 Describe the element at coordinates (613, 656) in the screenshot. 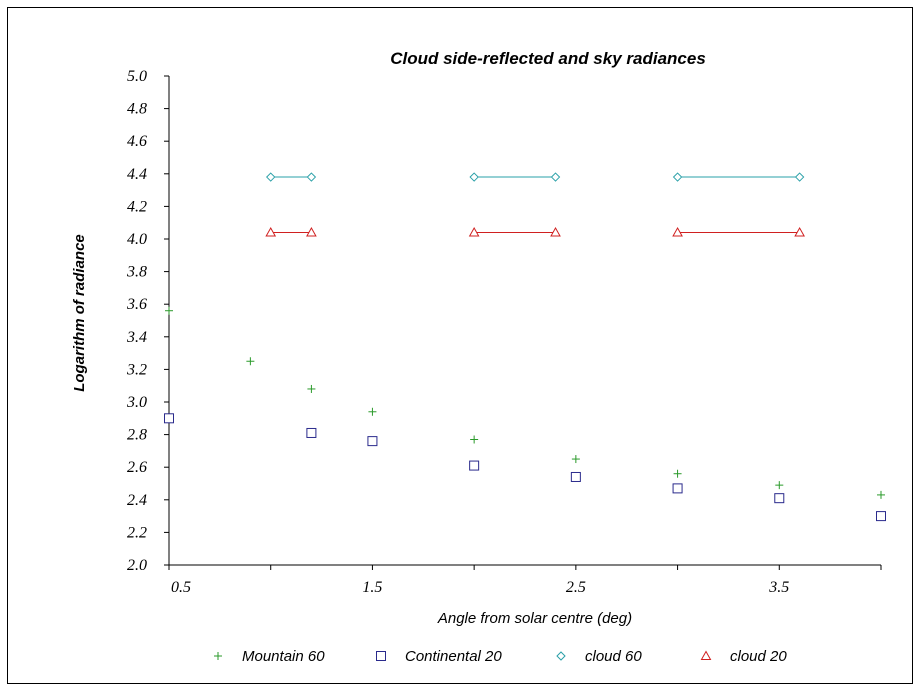

I see `legend-label: cloud 60` at that location.